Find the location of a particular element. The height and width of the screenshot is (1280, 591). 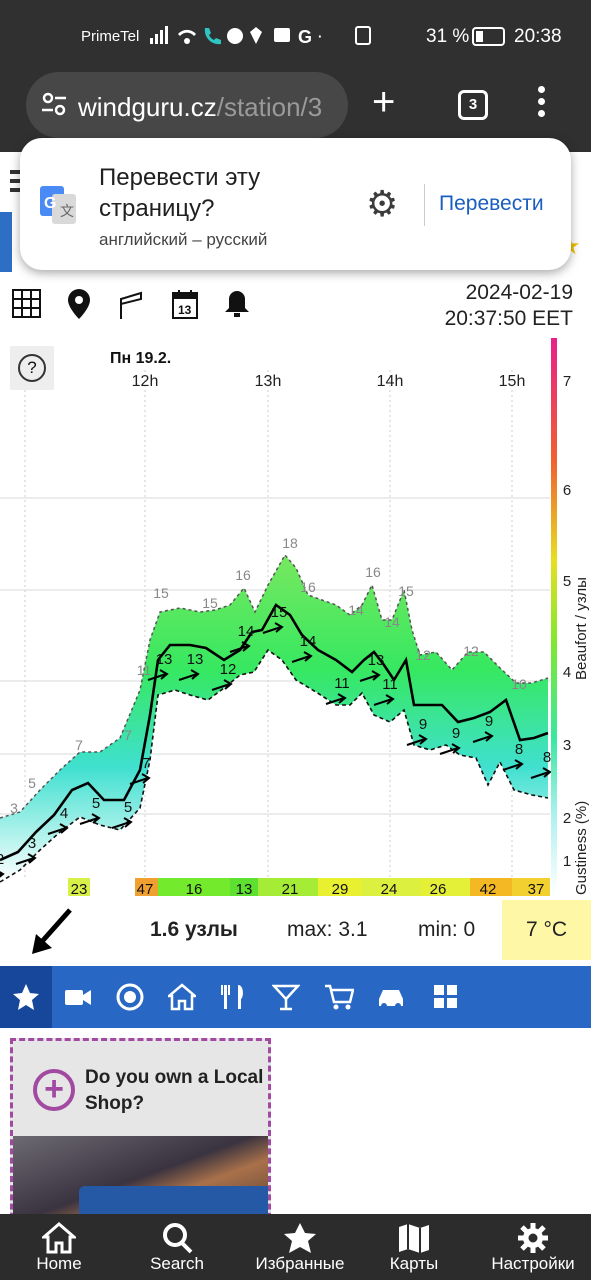

url-text: windguru.cz/station/3 is located at coordinates (200, 107).